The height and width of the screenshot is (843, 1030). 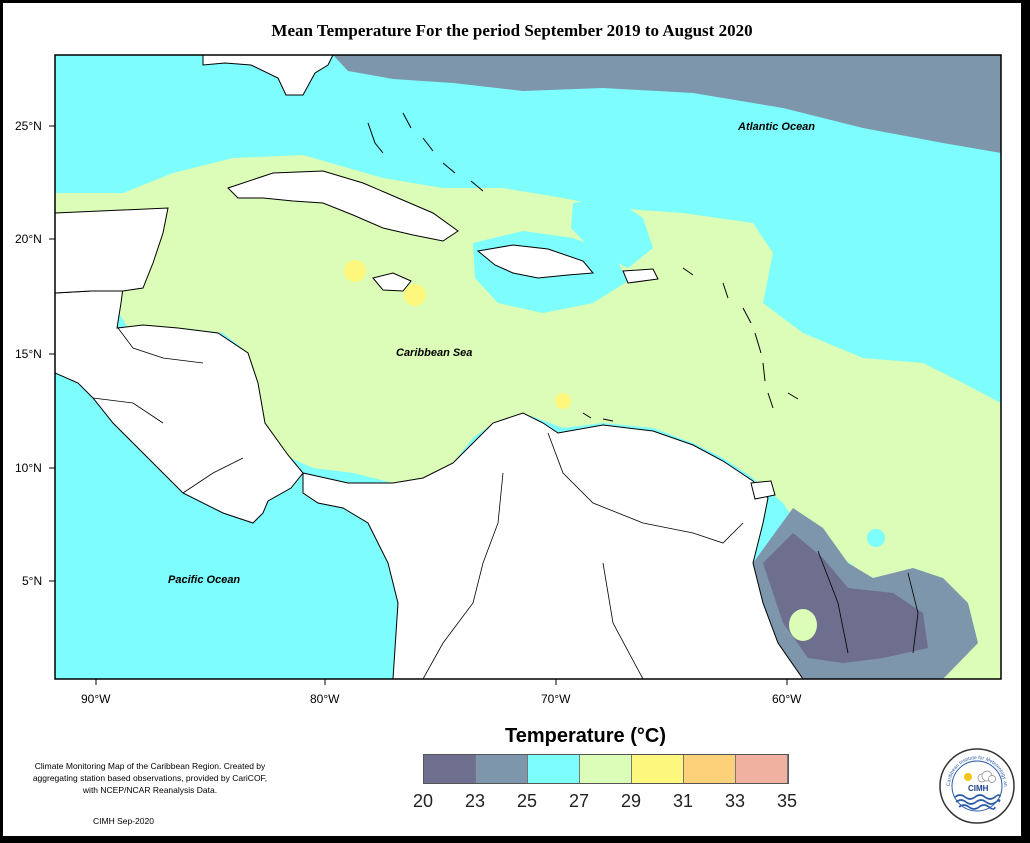 I want to click on hispaniola-land, so click(x=535, y=261).